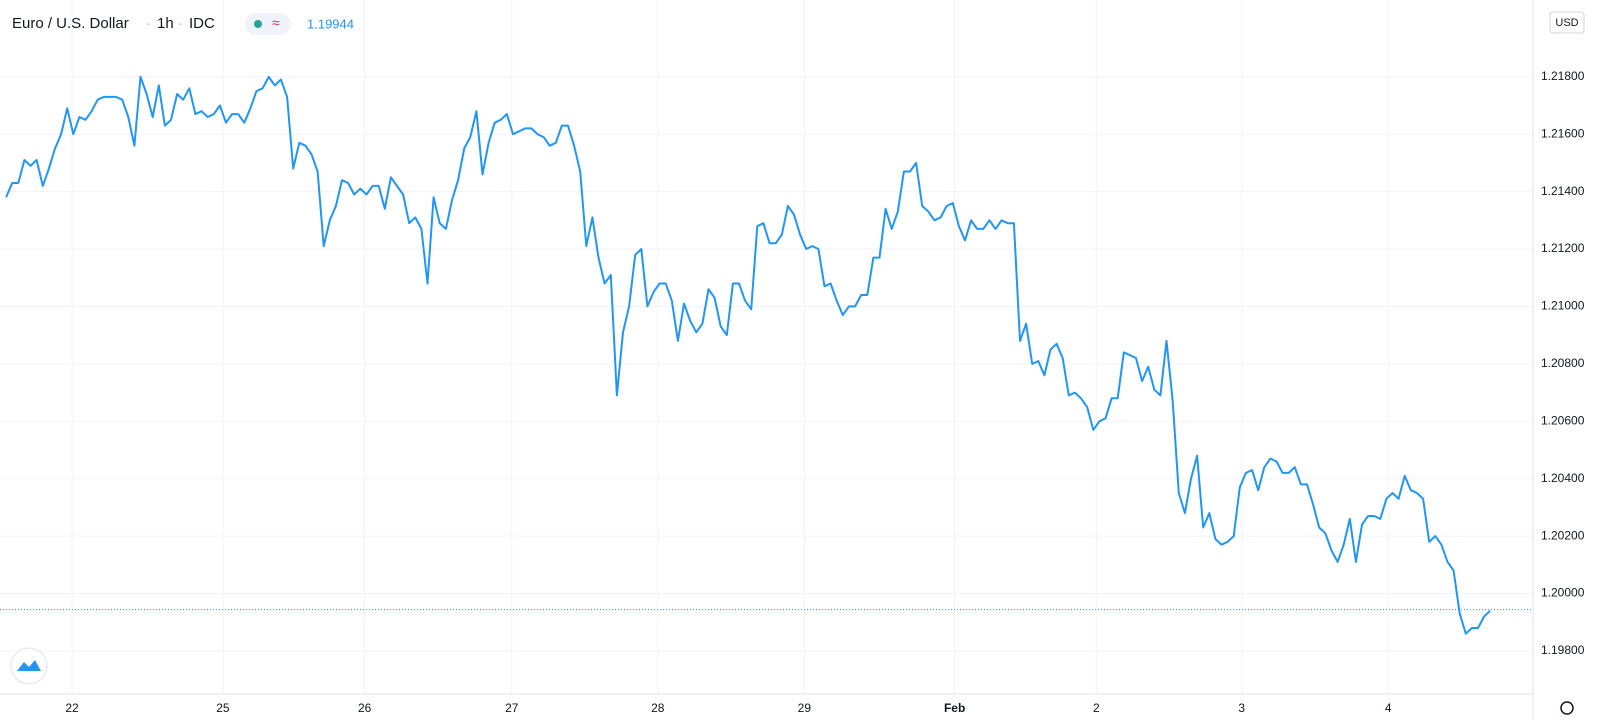 This screenshot has height=720, width=1600. I want to click on last-price: 1.19944, so click(330, 23).